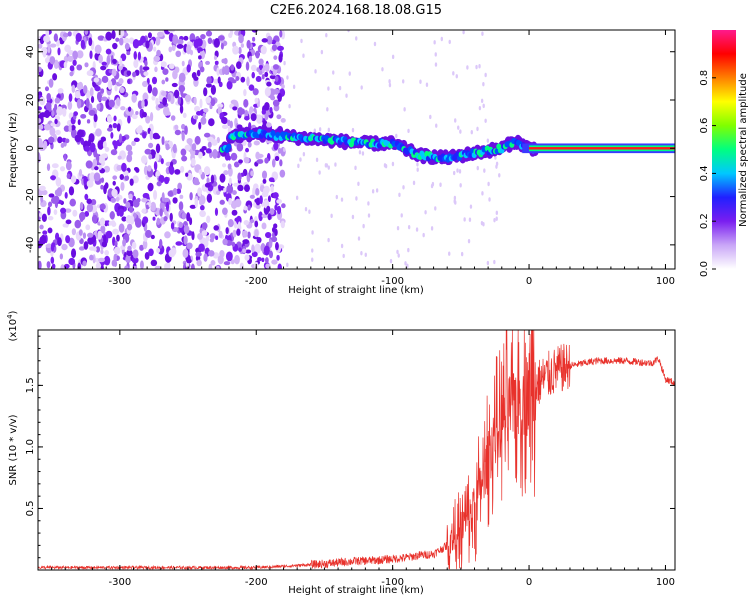 This screenshot has width=750, height=600. I want to click on colorbar-tick-label: 0.0, so click(704, 269).